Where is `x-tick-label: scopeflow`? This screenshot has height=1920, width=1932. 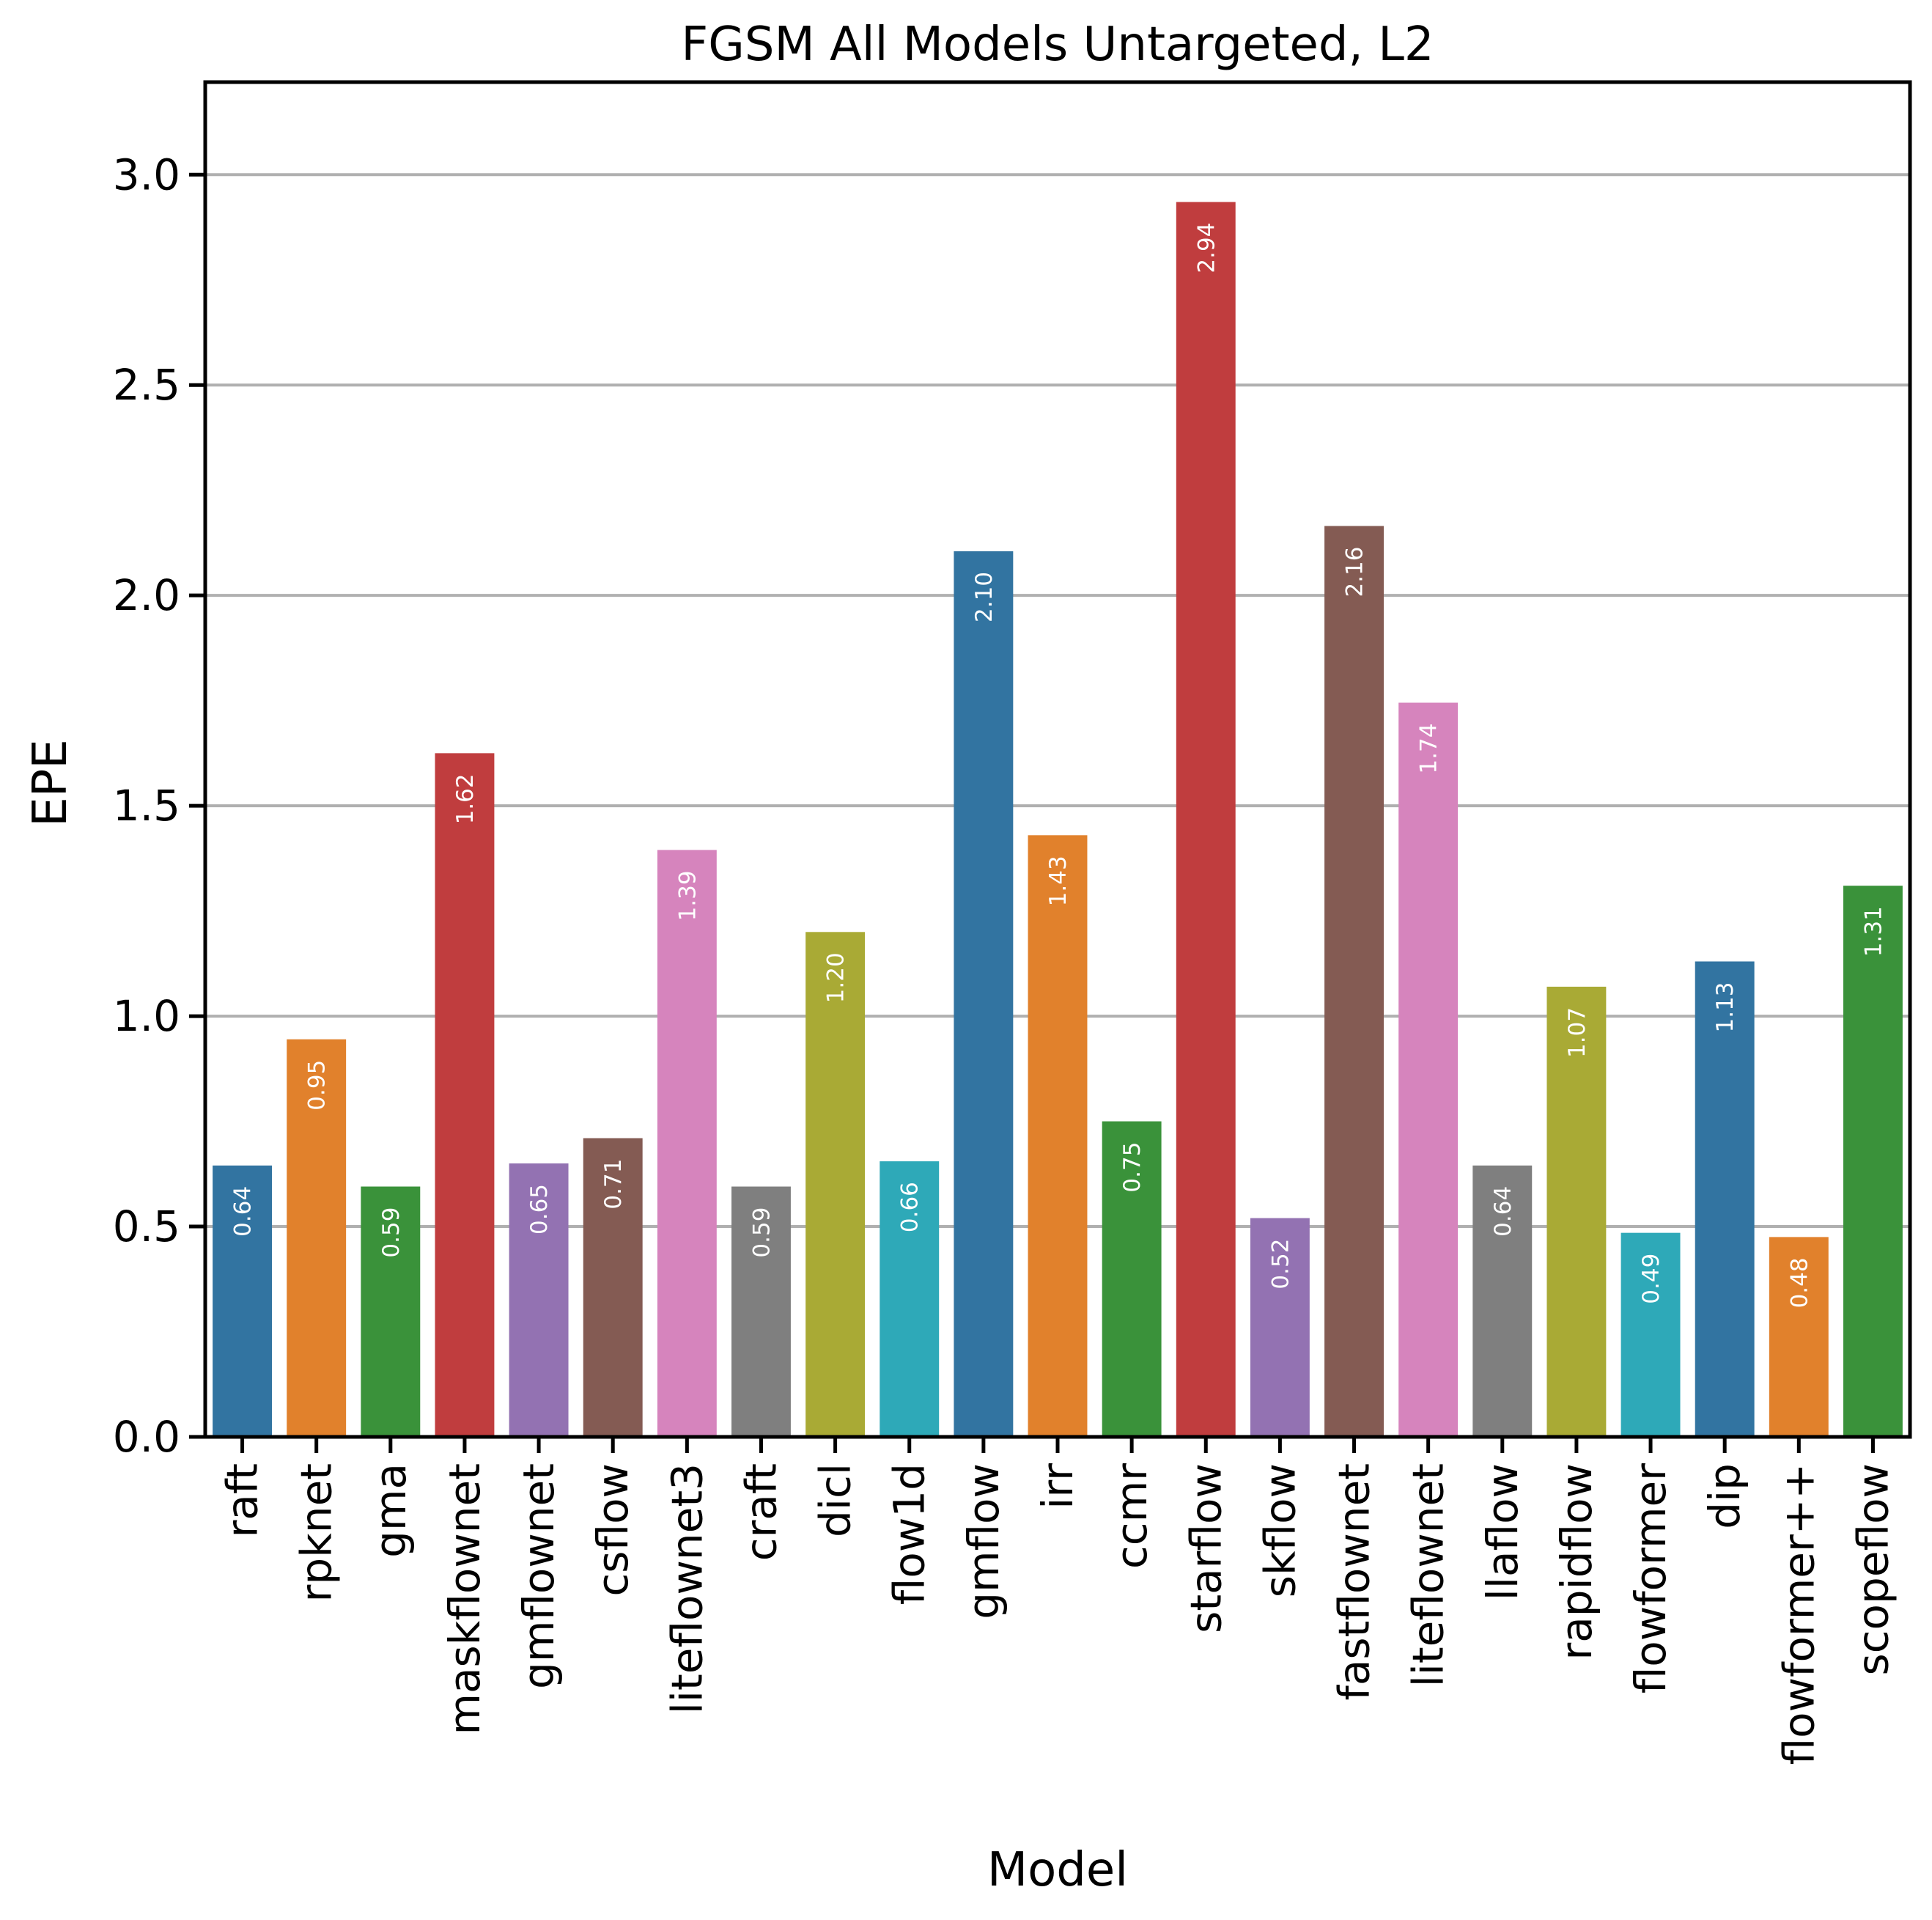
x-tick-label: scopeflow is located at coordinates (1873, 1569).